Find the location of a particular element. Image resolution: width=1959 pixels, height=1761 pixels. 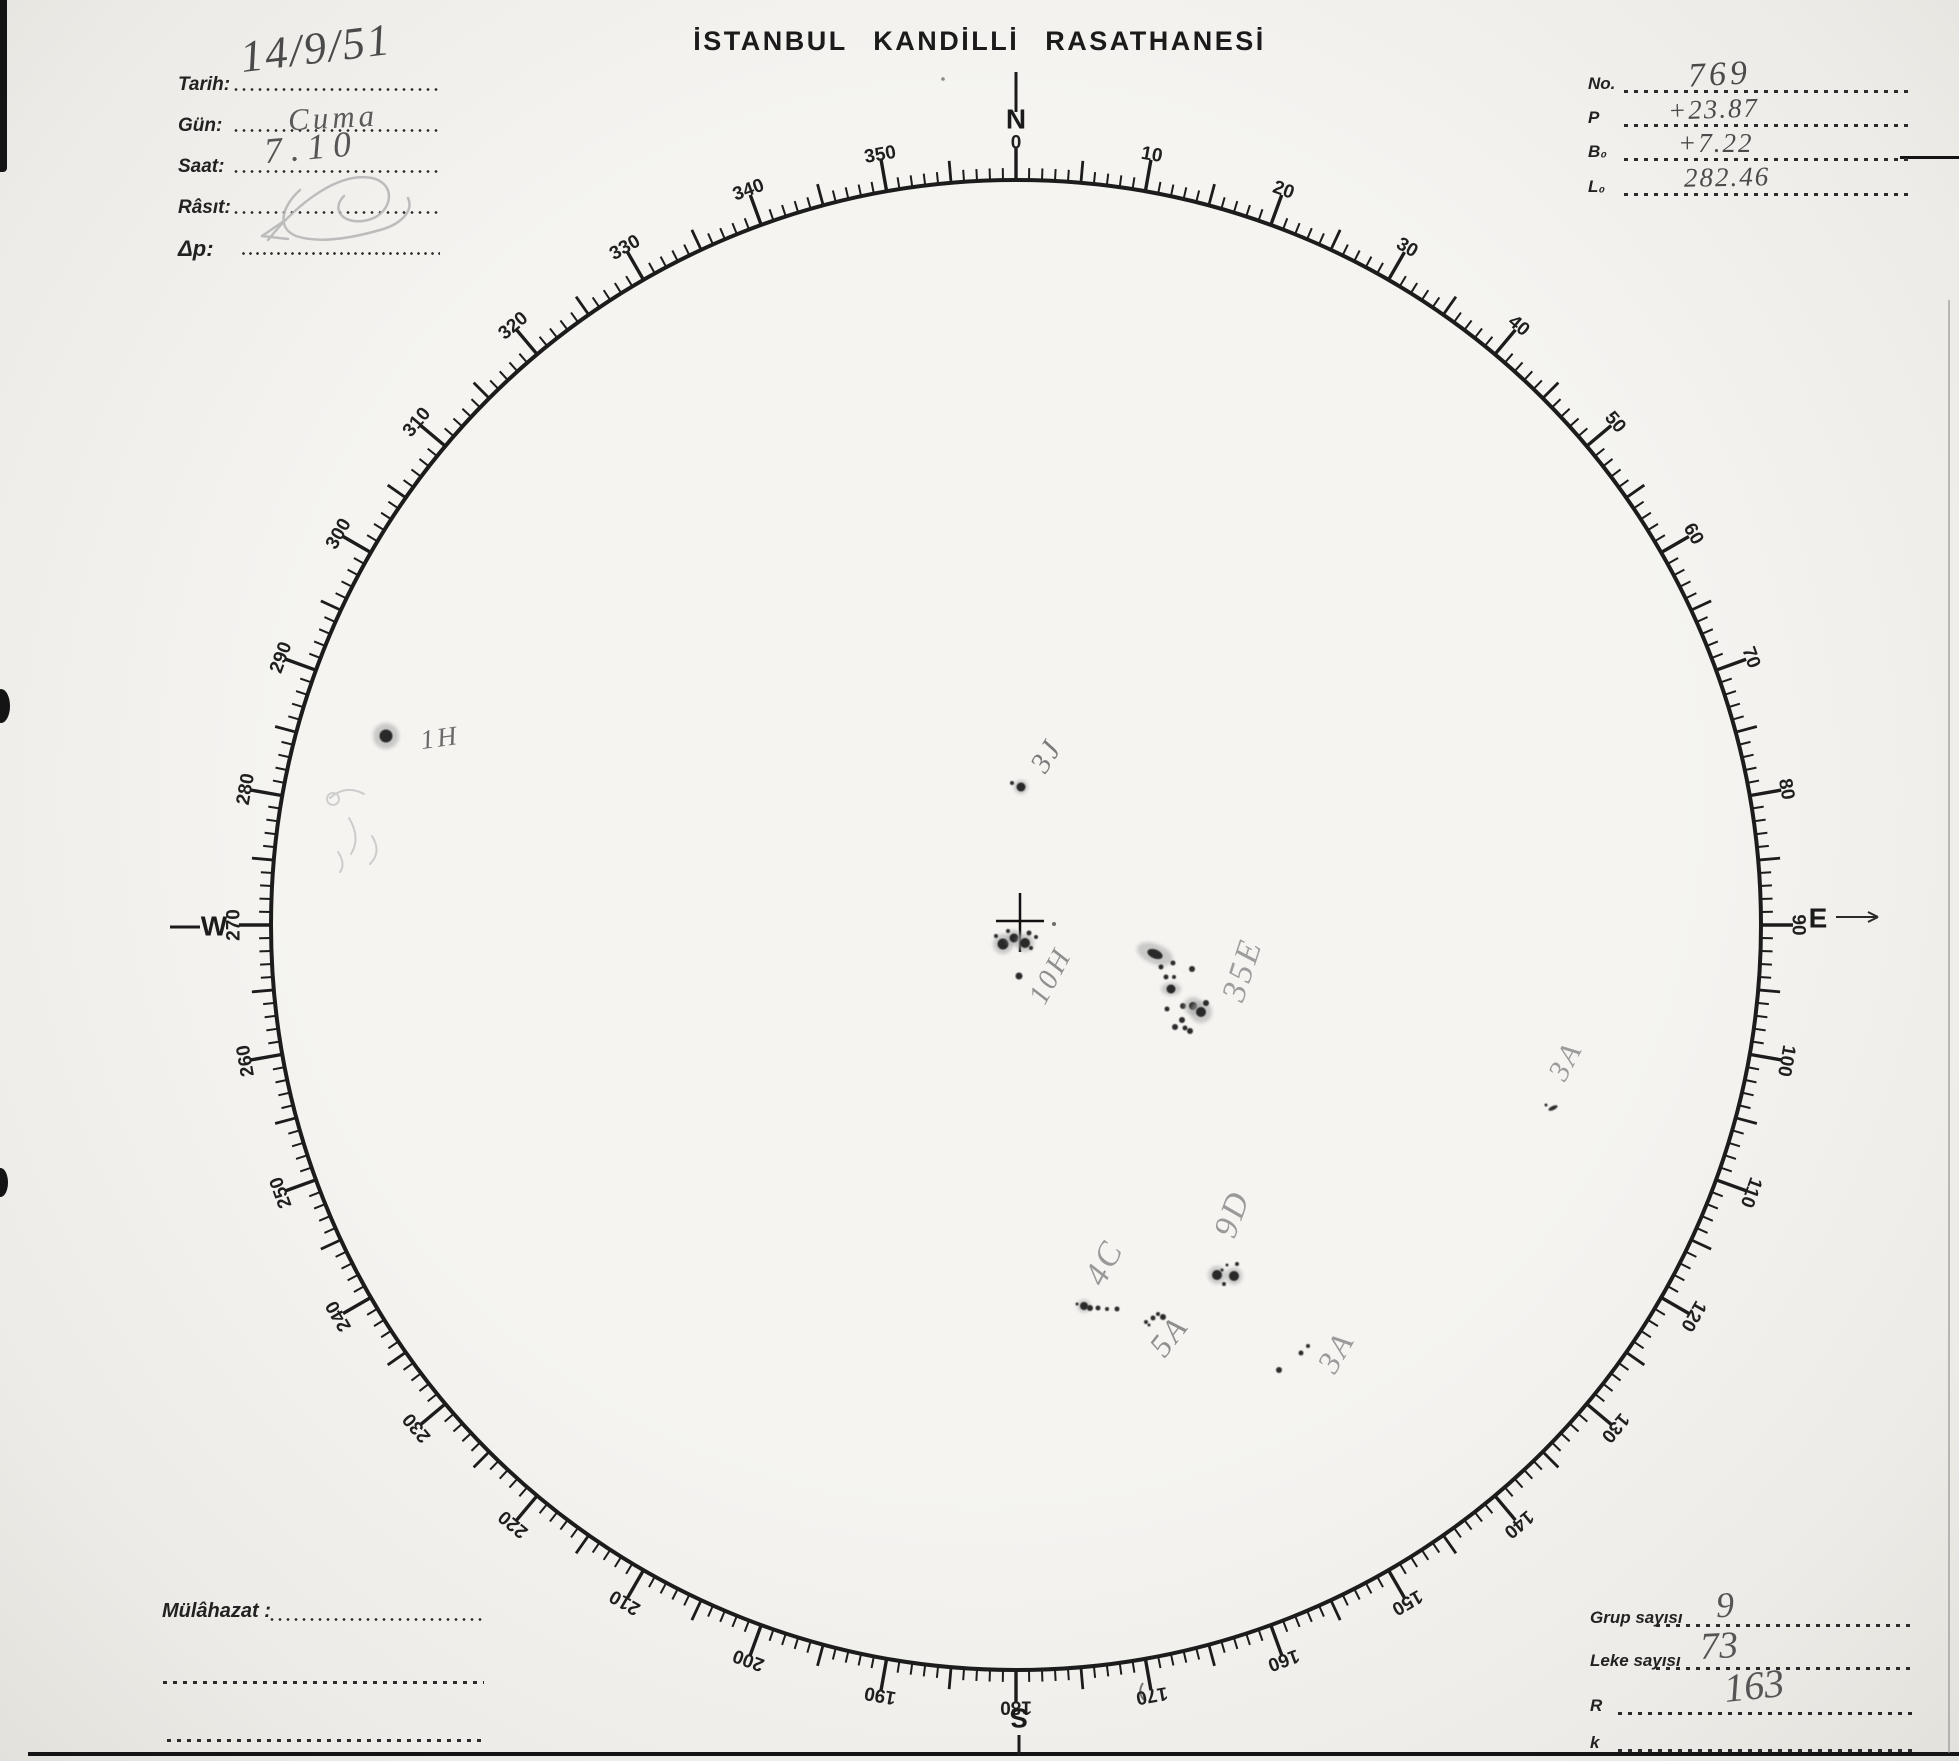

leader-line-p is located at coordinates (1766, 125).